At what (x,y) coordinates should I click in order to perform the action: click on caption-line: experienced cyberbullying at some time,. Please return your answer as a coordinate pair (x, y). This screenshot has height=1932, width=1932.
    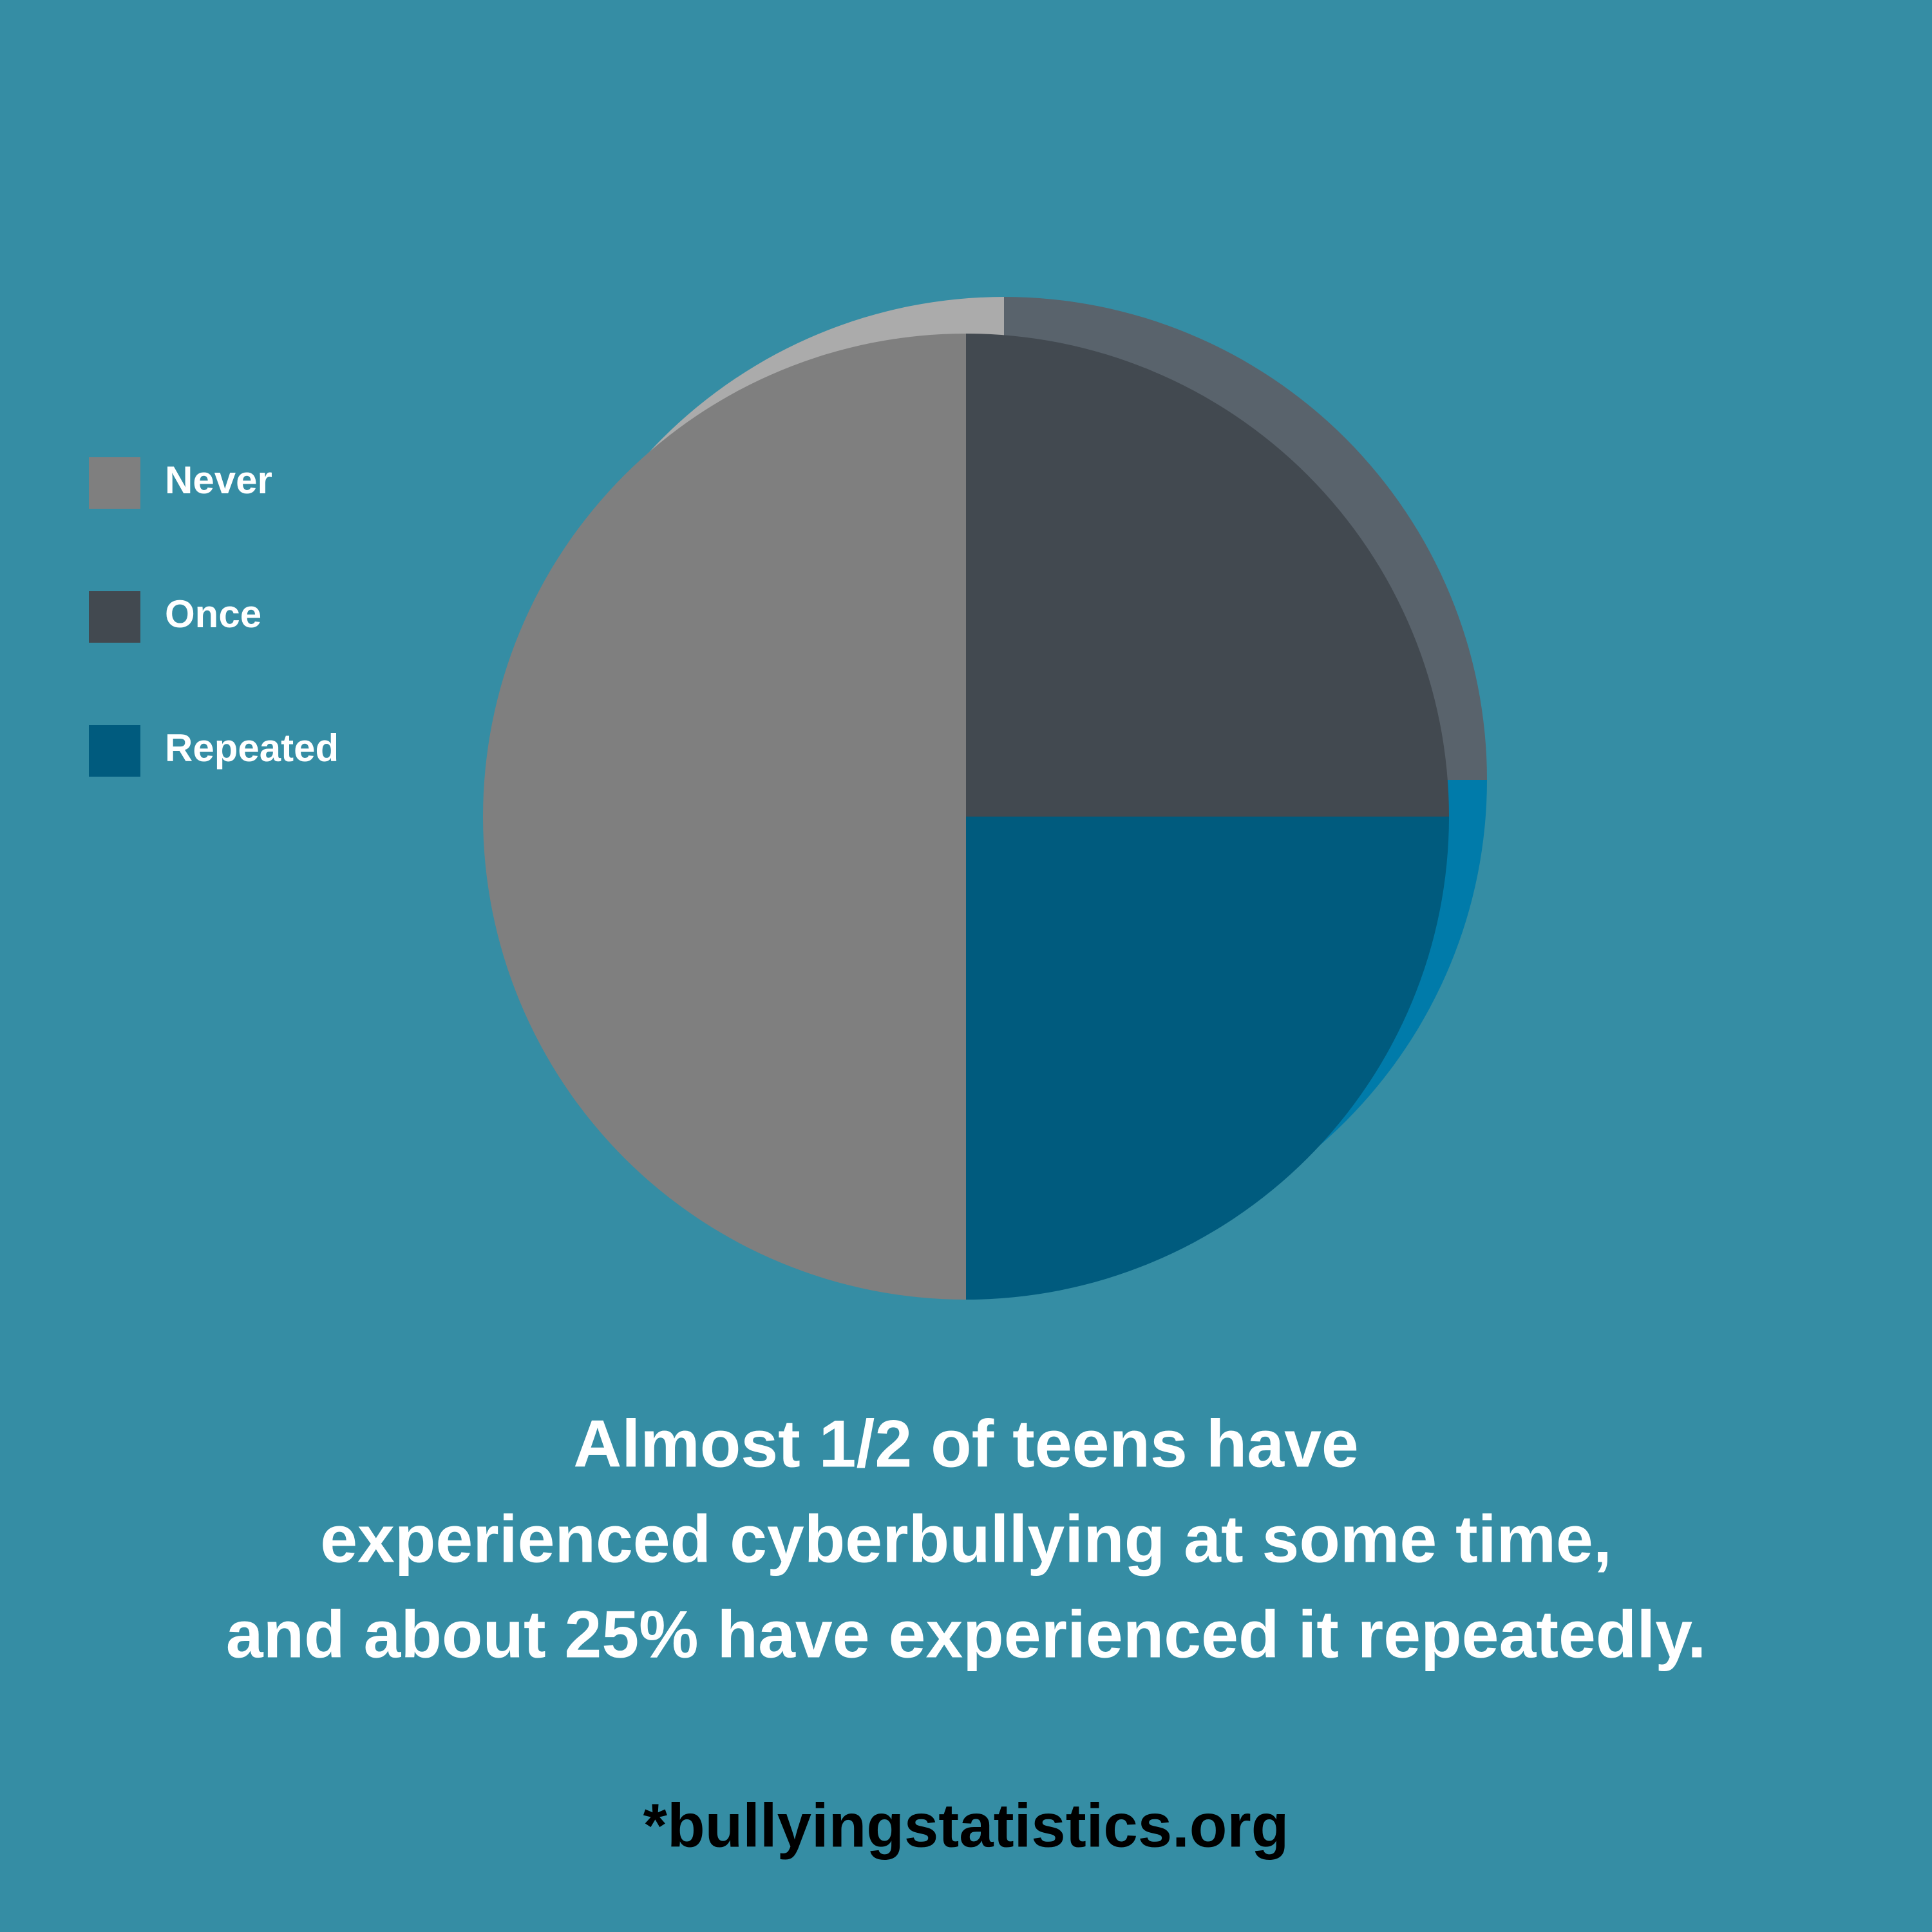
    Looking at the image, I should click on (966, 1539).